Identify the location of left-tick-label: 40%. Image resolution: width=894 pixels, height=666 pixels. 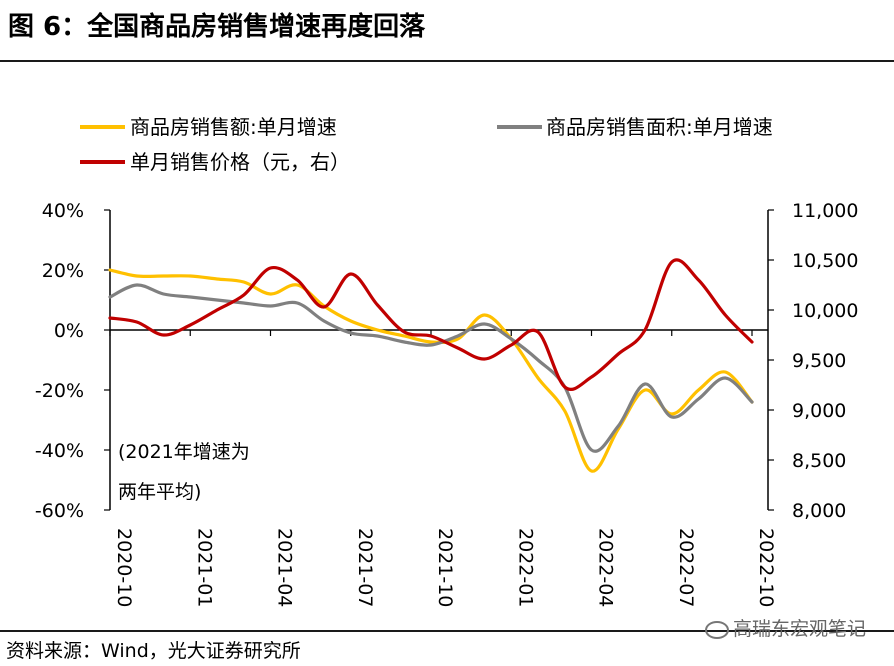
(63, 211).